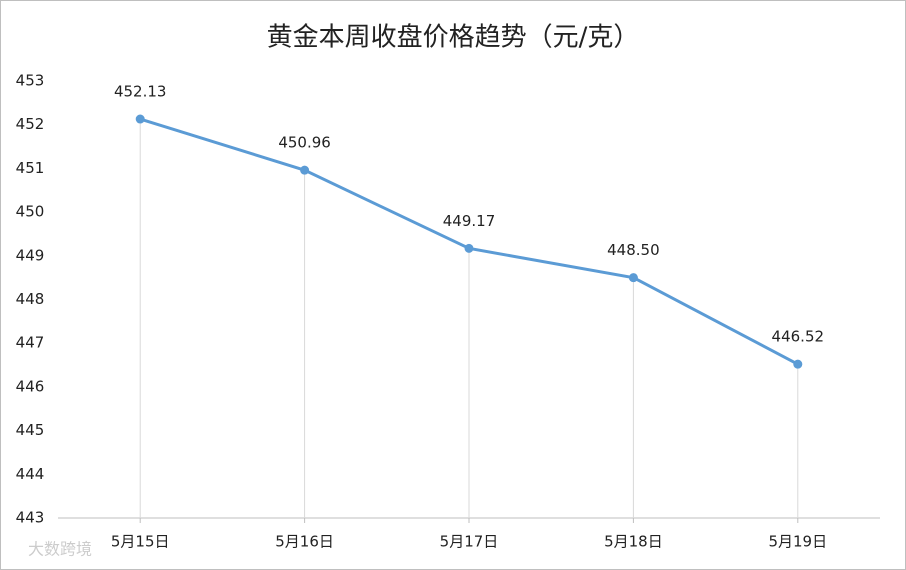  Describe the element at coordinates (30, 430) in the screenshot. I see `y-tick-label: 445` at that location.